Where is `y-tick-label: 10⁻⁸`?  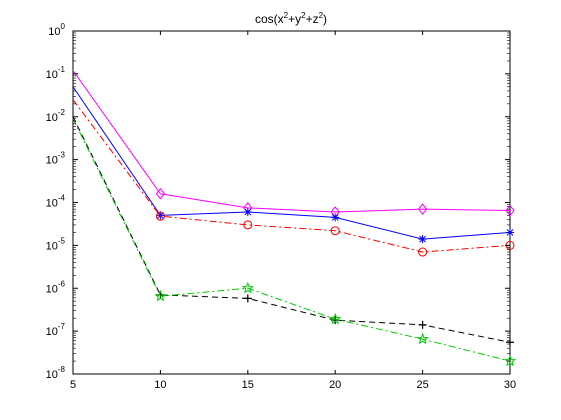
y-tick-label: 10⁻⁸ is located at coordinates (56, 373).